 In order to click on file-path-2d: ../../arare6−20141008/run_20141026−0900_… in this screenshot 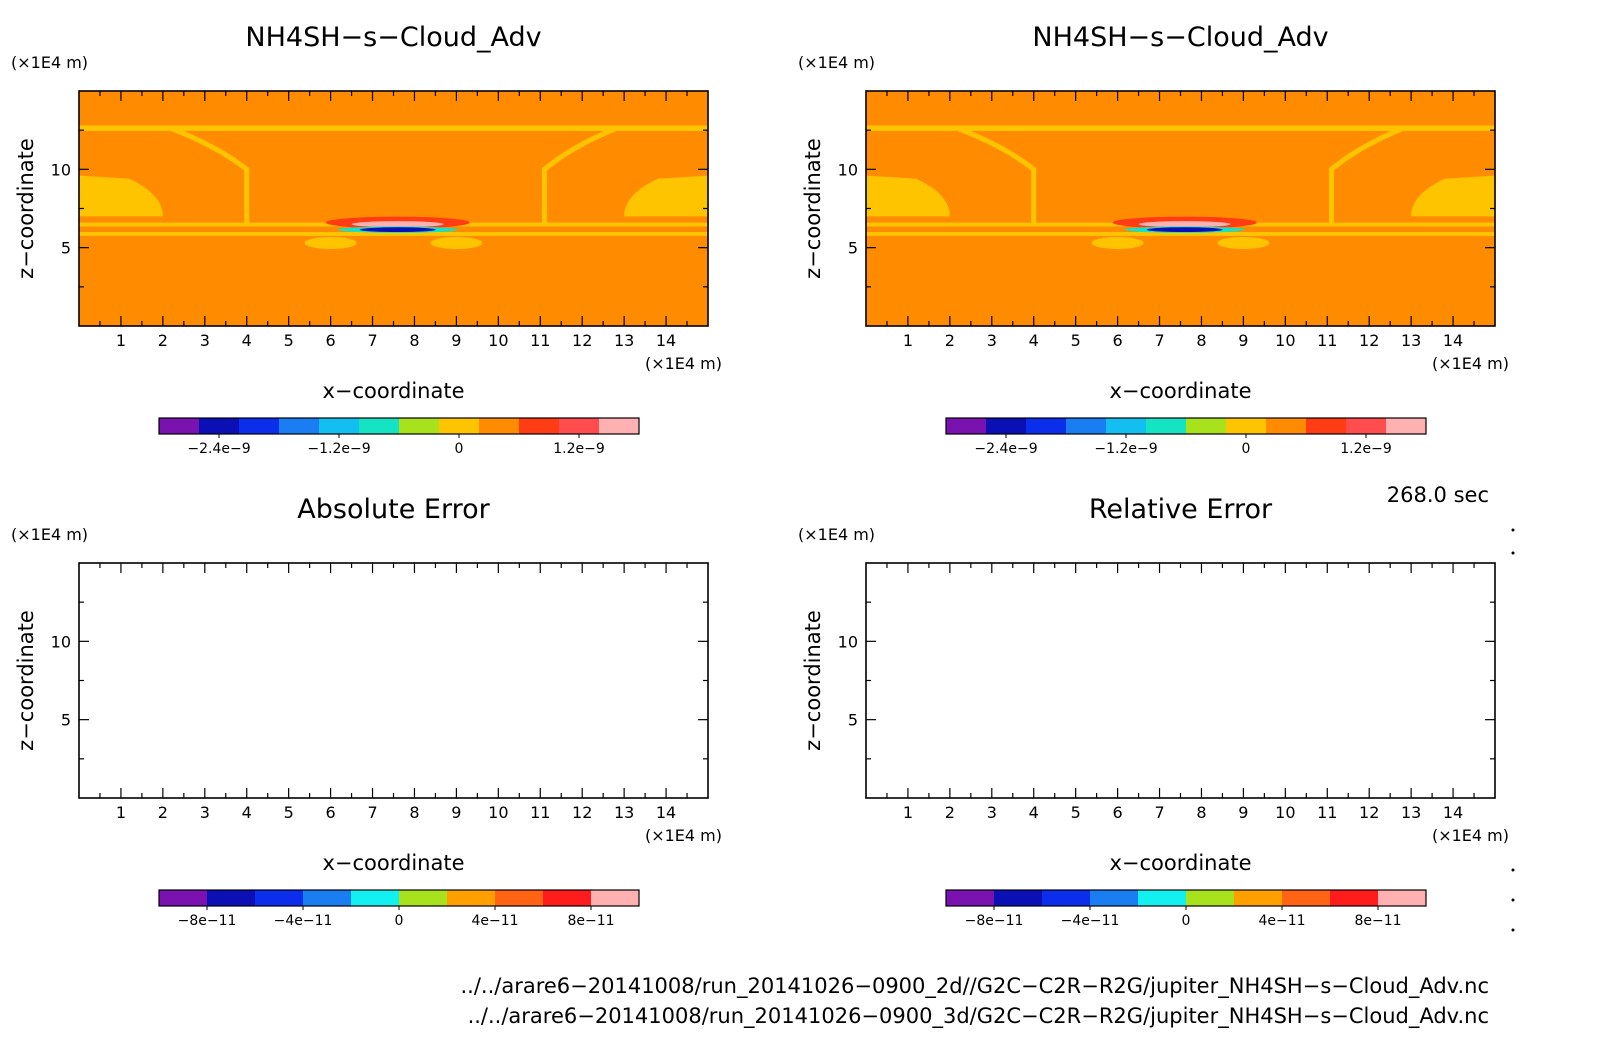, I will do `click(974, 986)`.